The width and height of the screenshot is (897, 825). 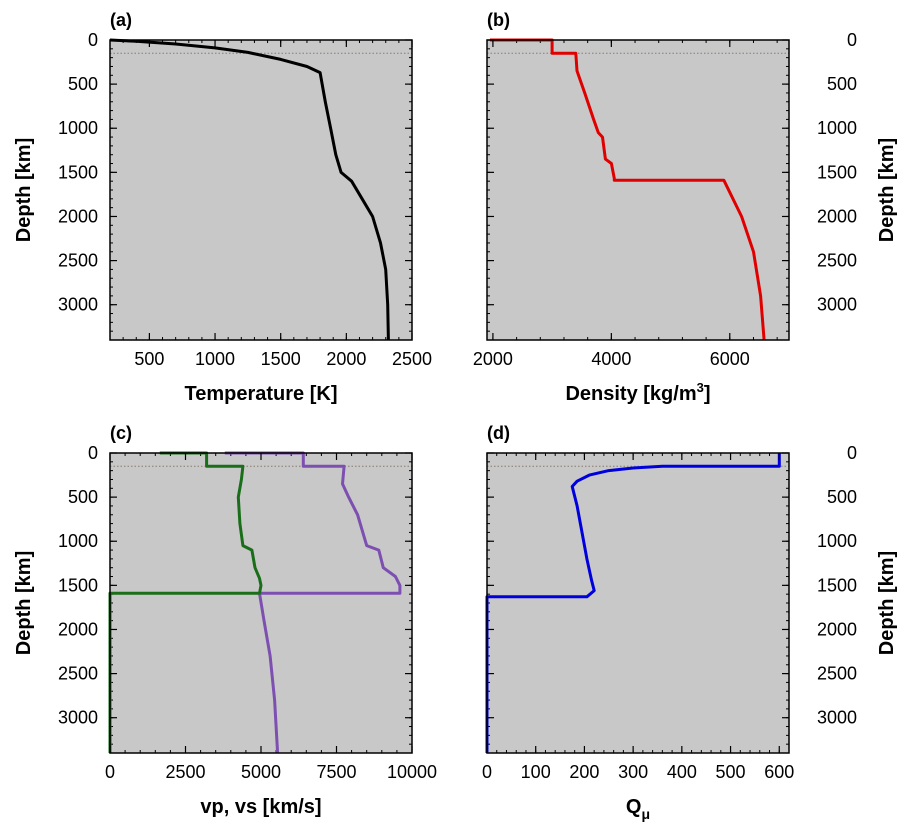 I want to click on x-axis-title: Temperature [K], so click(x=261, y=394).